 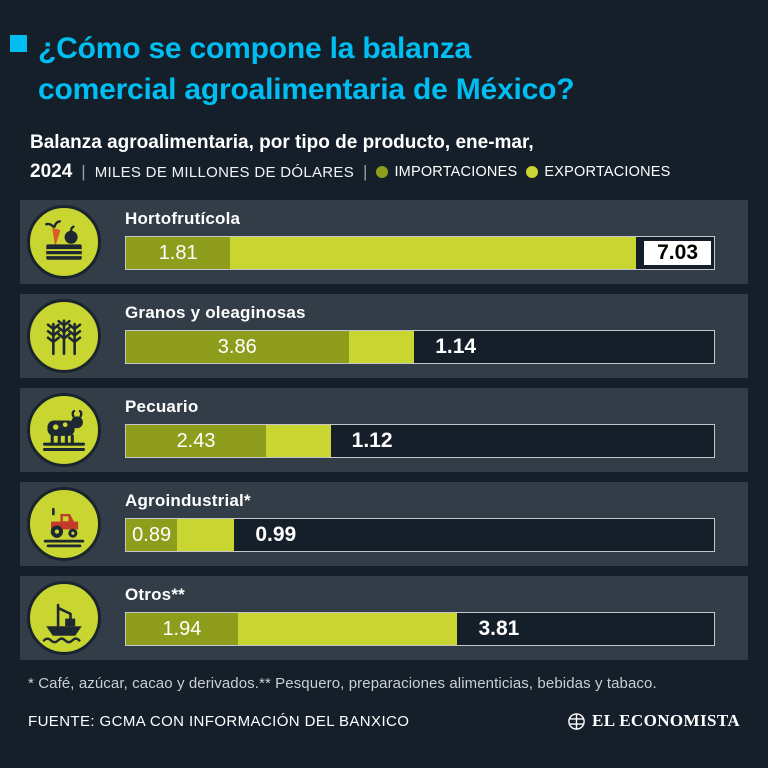 What do you see at coordinates (532, 172) in the screenshot?
I see `exports-dot-icon` at bounding box center [532, 172].